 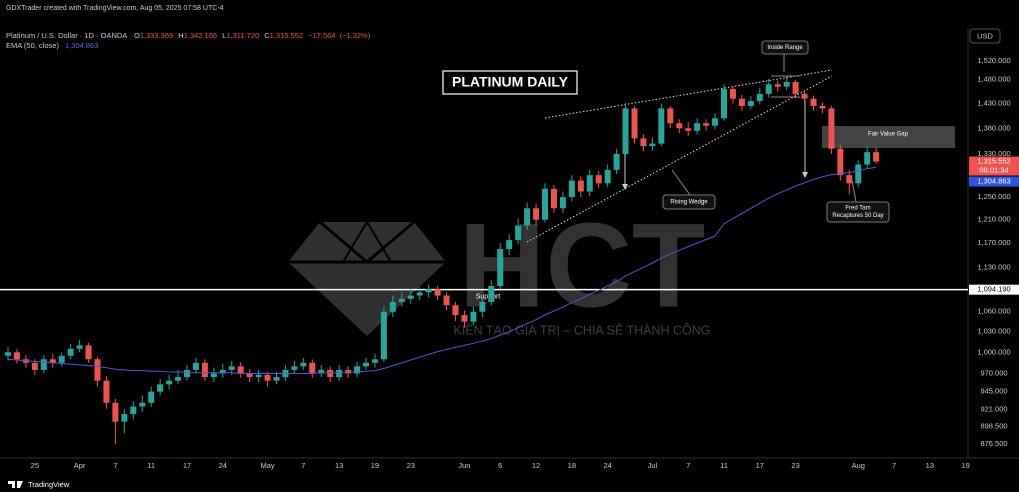 I want to click on x-tick-label: Jul, so click(x=653, y=465).